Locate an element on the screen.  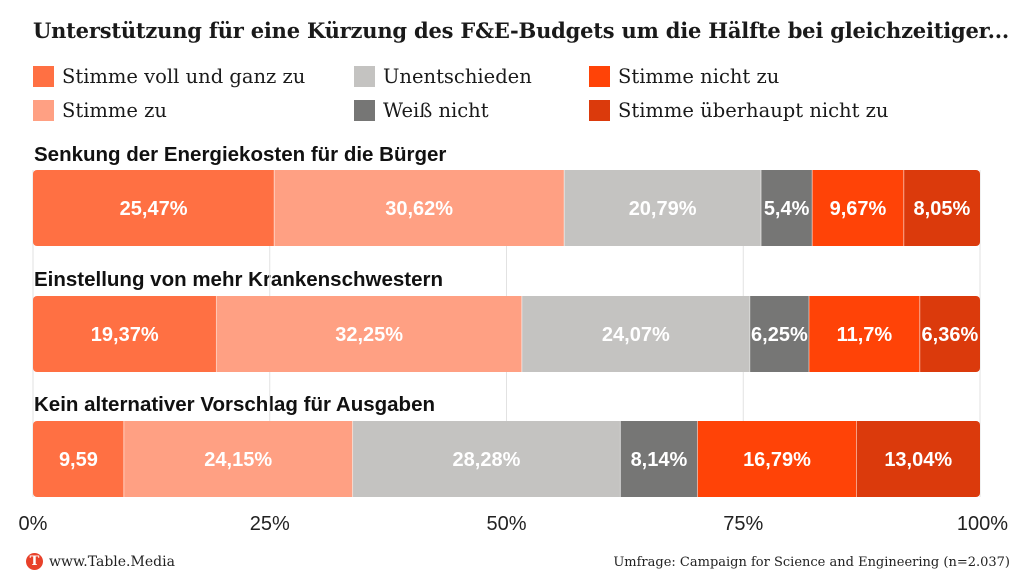
brand: T www.Table.Media is located at coordinates (100, 561).